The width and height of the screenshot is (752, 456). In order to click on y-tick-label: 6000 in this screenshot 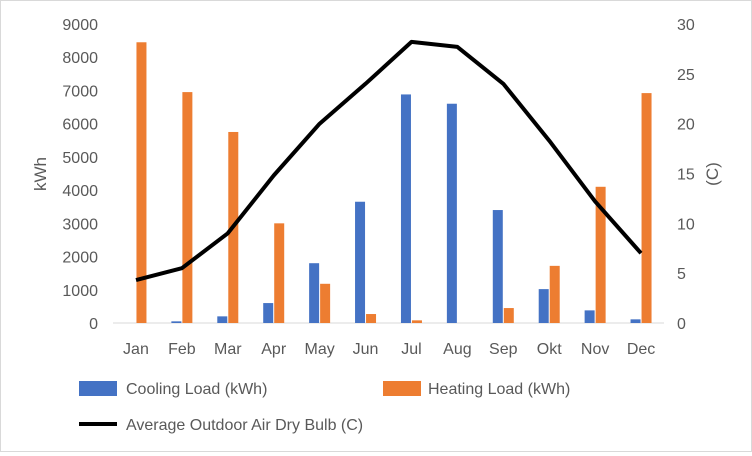, I will do `click(80, 125)`.